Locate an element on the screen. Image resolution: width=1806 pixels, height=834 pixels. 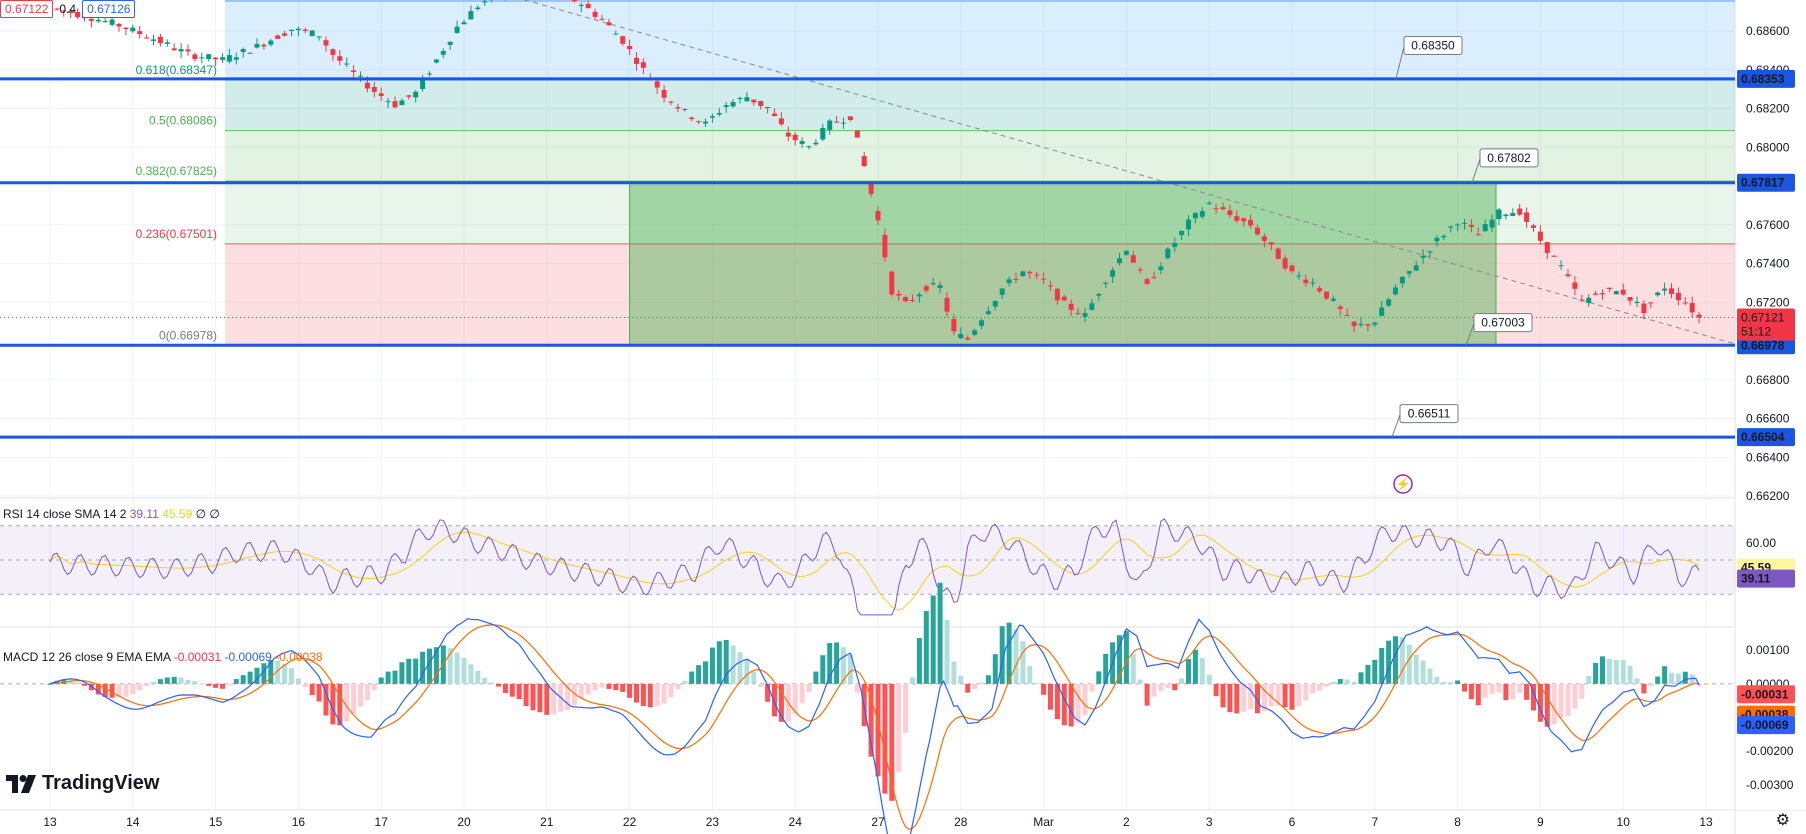
macd-tick-label: 0.00100 is located at coordinates (1768, 650).